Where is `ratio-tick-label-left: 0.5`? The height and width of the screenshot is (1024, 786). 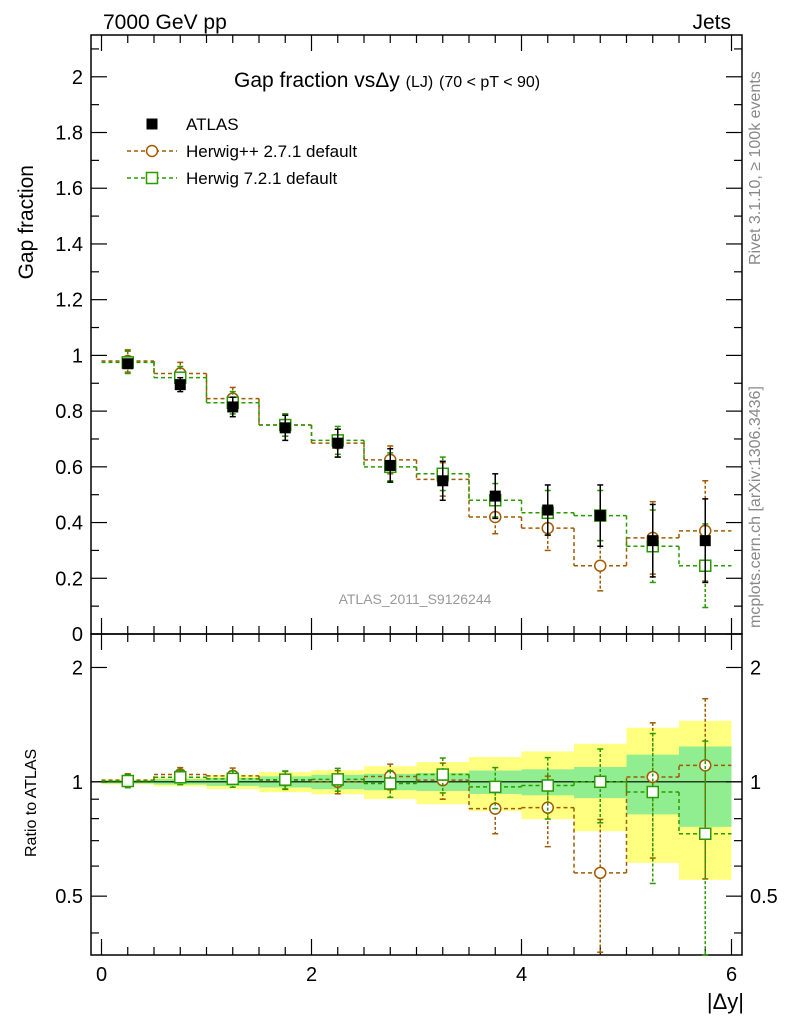
ratio-tick-label-left: 0.5 is located at coordinates (69, 897).